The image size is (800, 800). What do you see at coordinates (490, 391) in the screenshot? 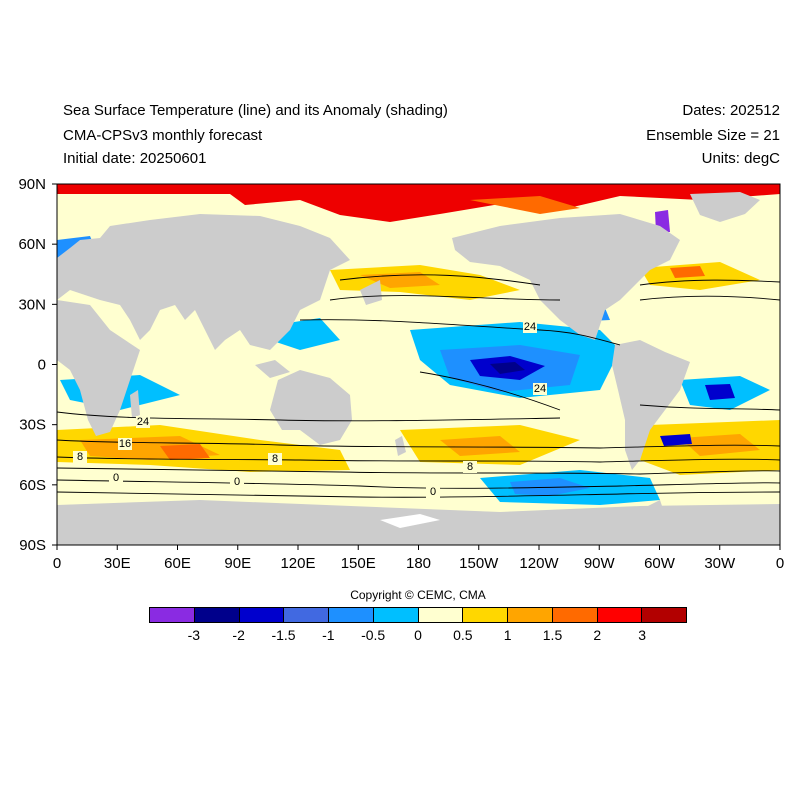
I see `contour-24-south` at bounding box center [490, 391].